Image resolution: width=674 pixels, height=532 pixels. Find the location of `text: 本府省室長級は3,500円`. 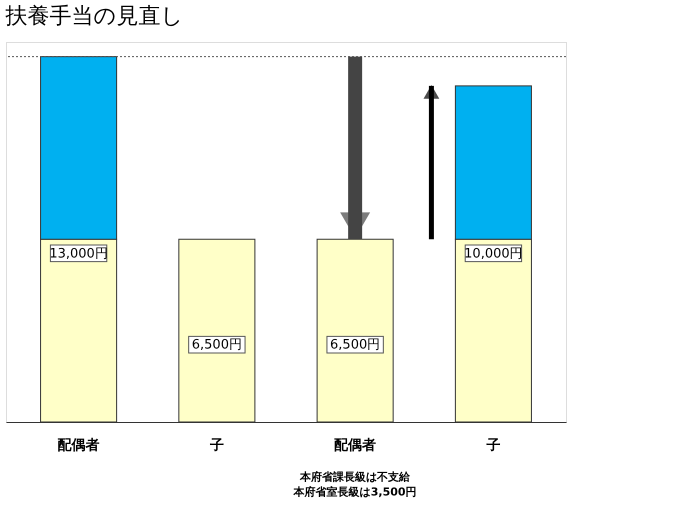

text: 本府省室長級は3,500円 is located at coordinates (354, 492).